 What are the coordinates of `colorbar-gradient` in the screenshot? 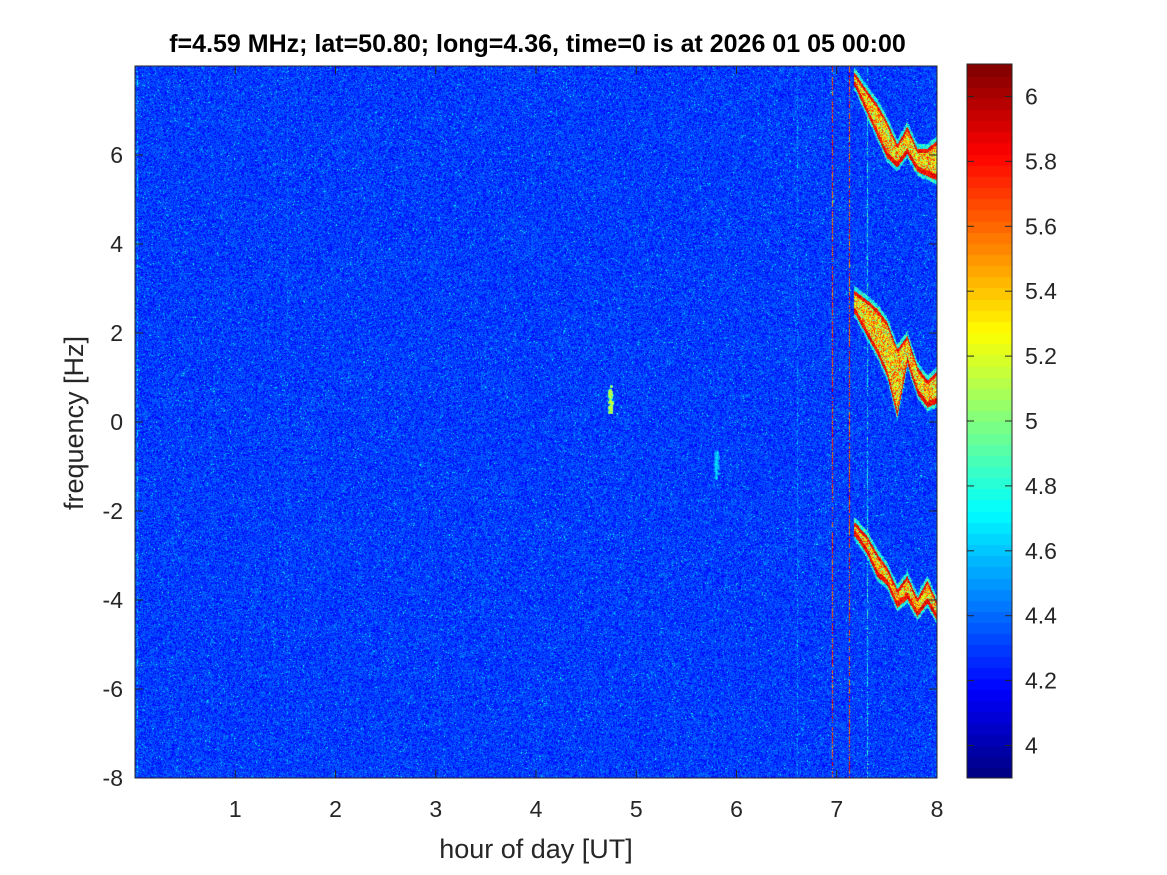 It's located at (989, 421).